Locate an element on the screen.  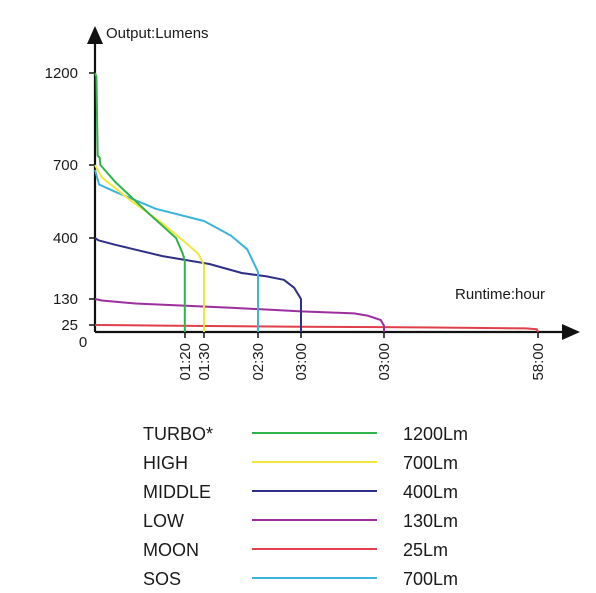
legend-name: MIDDLE is located at coordinates (177, 492).